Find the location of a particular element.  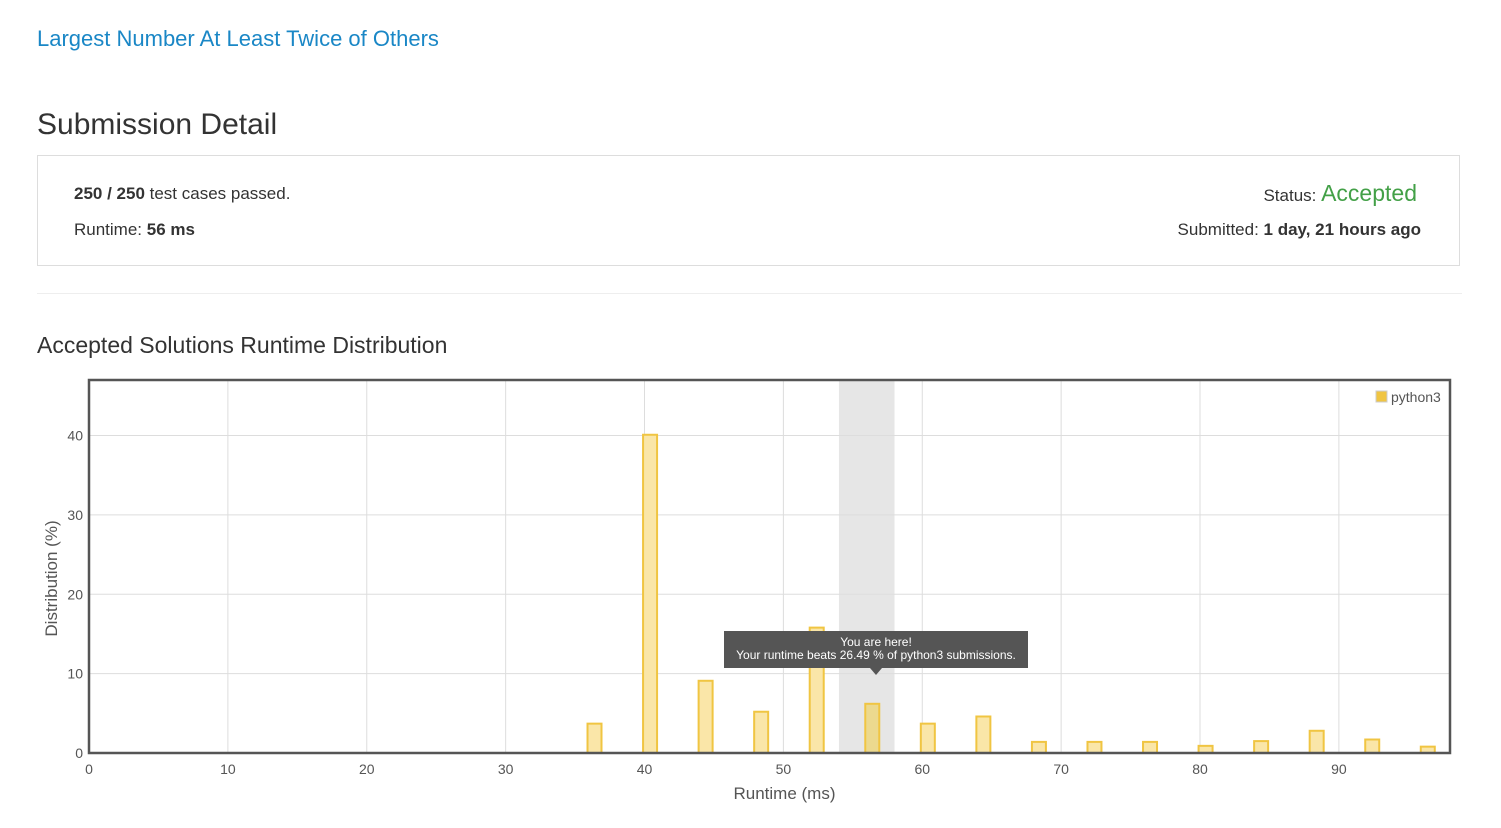

tooltip-line-1: You are here! is located at coordinates (876, 642).